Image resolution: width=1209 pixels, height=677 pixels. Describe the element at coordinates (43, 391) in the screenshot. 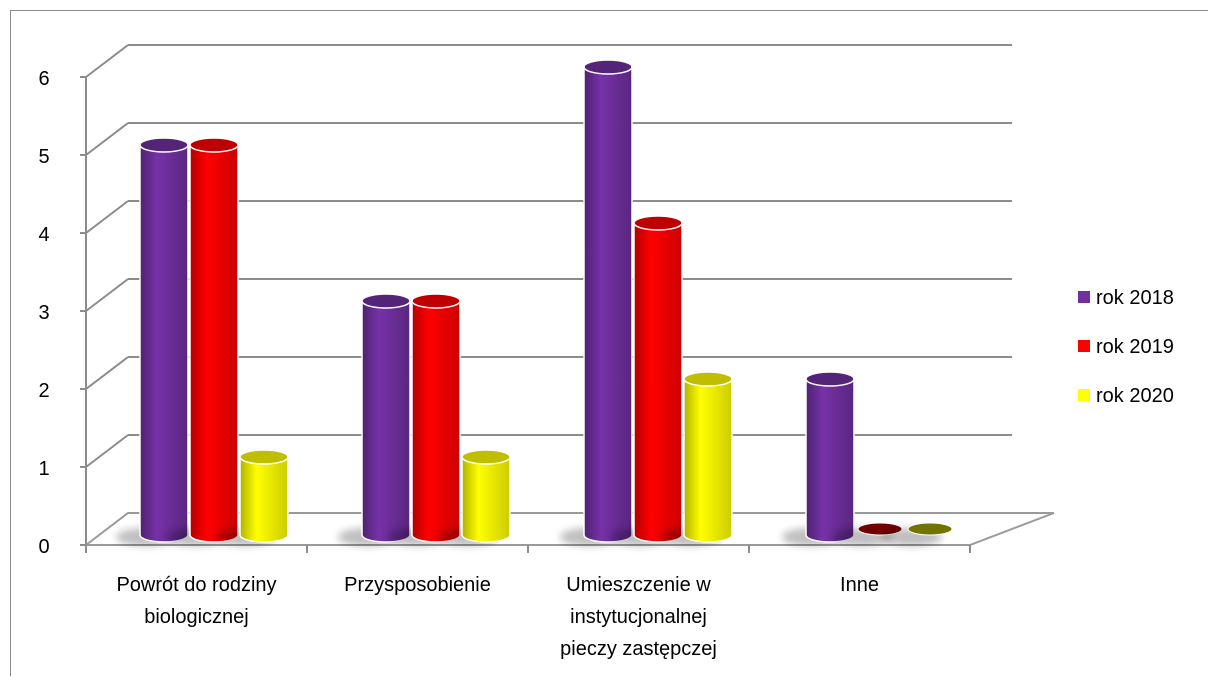

I see `y-tick-label: 2` at that location.